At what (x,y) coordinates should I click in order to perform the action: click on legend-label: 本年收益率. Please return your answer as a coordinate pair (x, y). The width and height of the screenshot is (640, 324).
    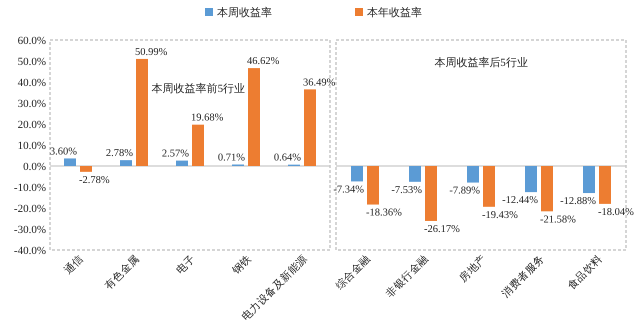
    Looking at the image, I should click on (394, 12).